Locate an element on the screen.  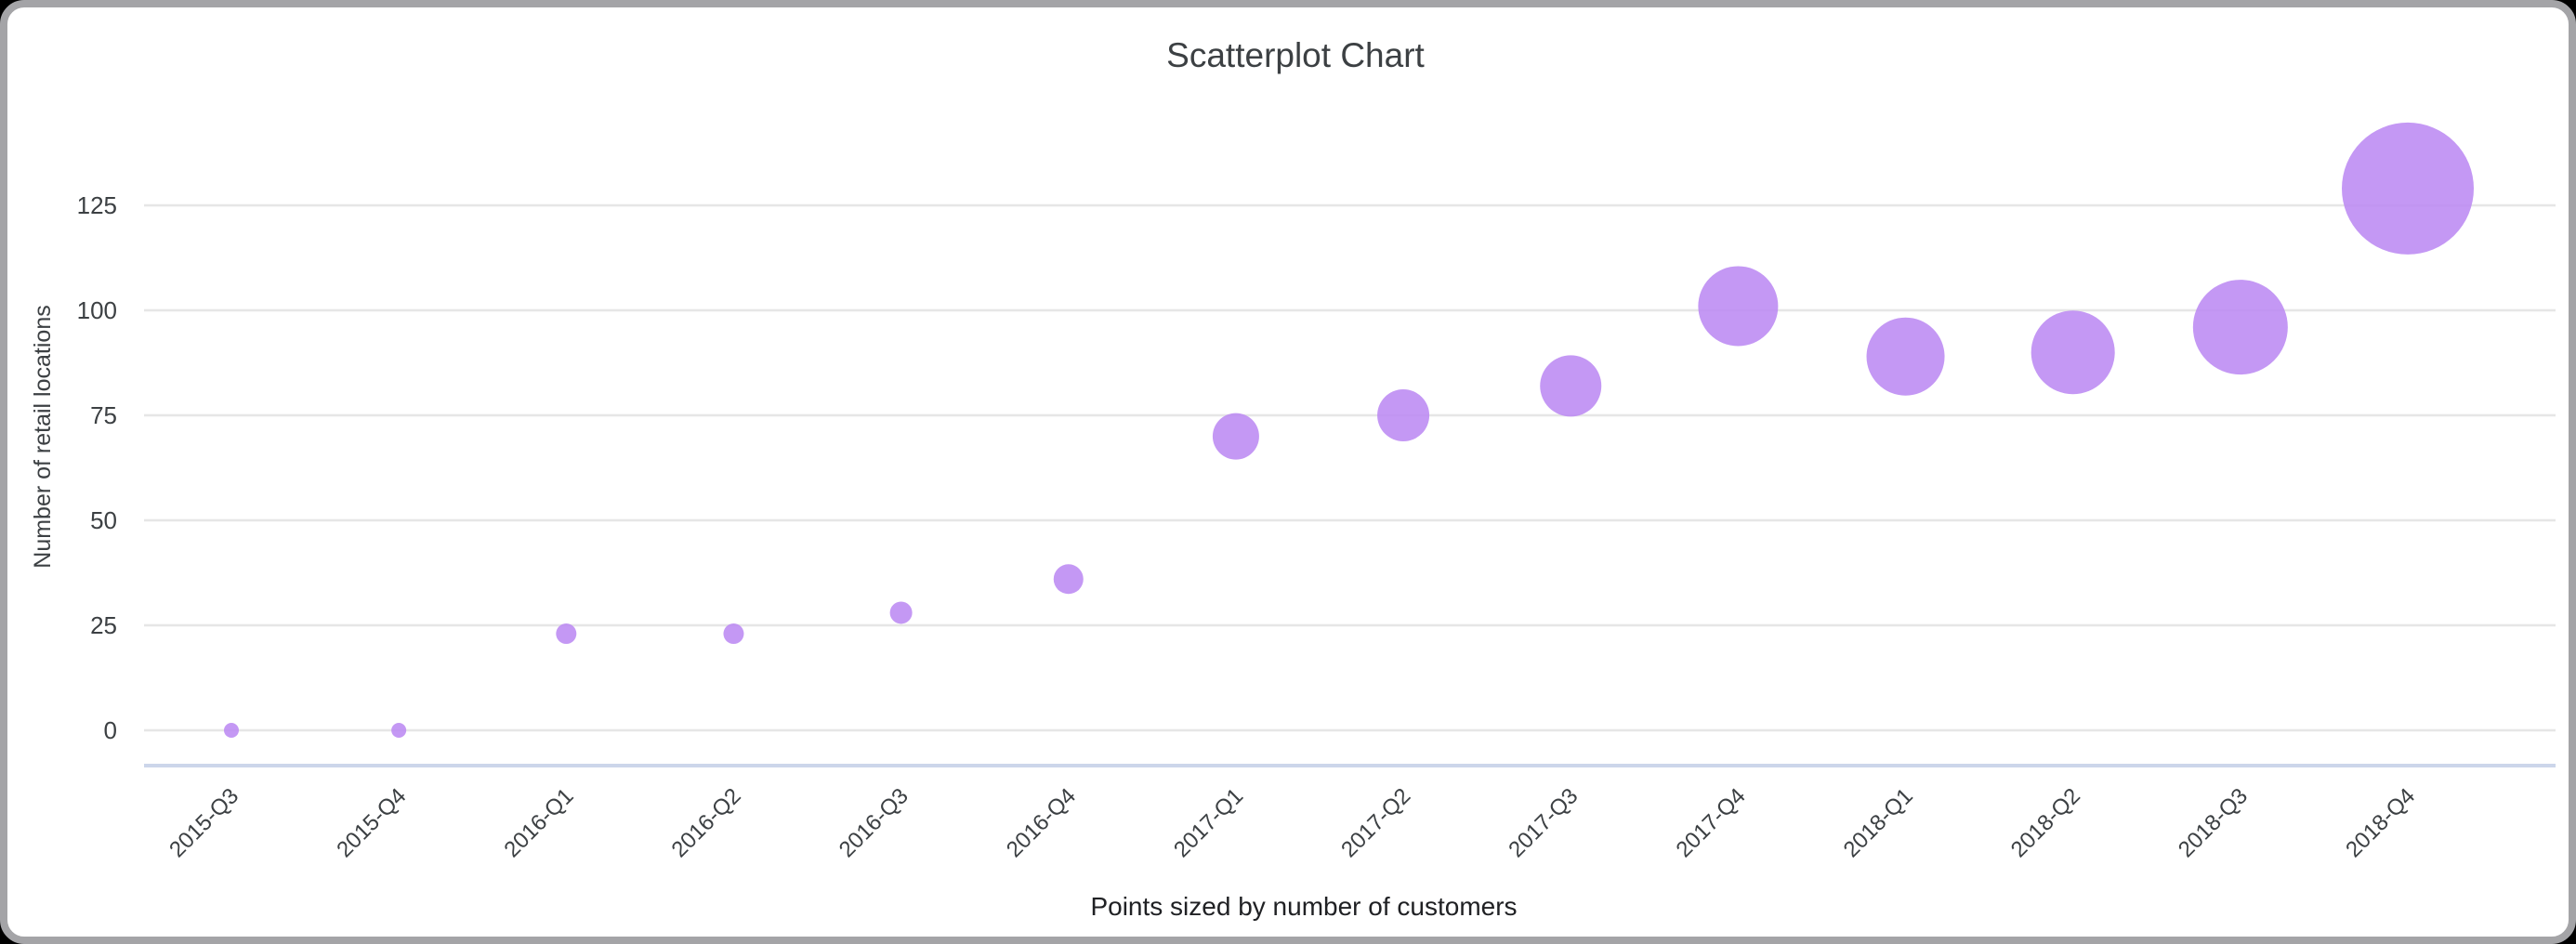
x-tick-label-2018-Q3: 2018-Q3 is located at coordinates (2213, 822).